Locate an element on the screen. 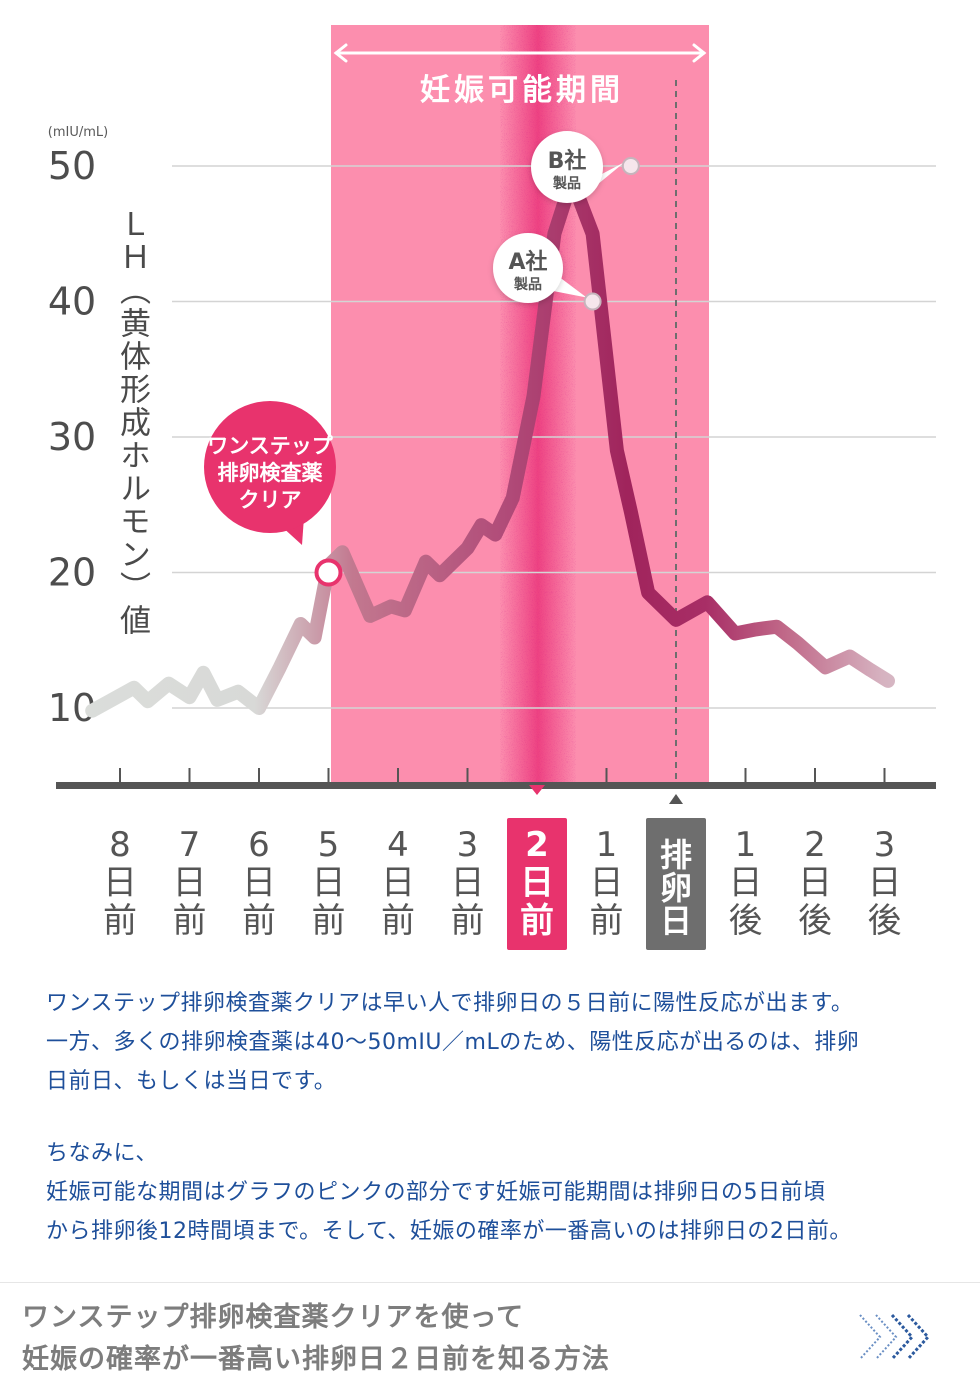 This screenshot has height=1387, width=980. x-tick-label: 1日前 is located at coordinates (607, 883).